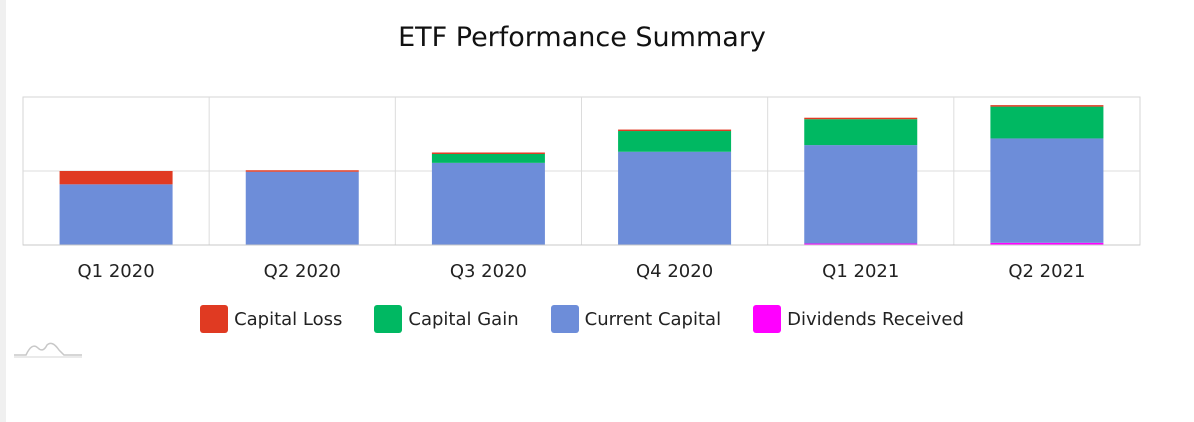  Describe the element at coordinates (463, 319) in the screenshot. I see `legend-label: Capital Gain` at that location.